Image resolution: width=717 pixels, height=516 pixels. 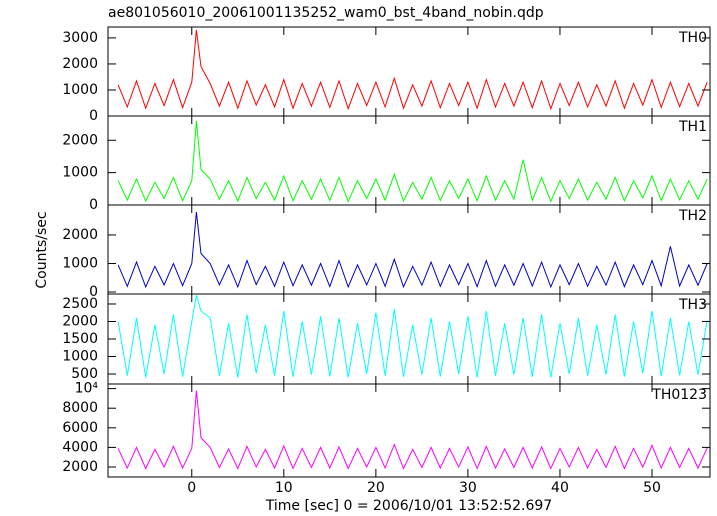 I want to click on x-tick-label: 10, so click(x=284, y=488).